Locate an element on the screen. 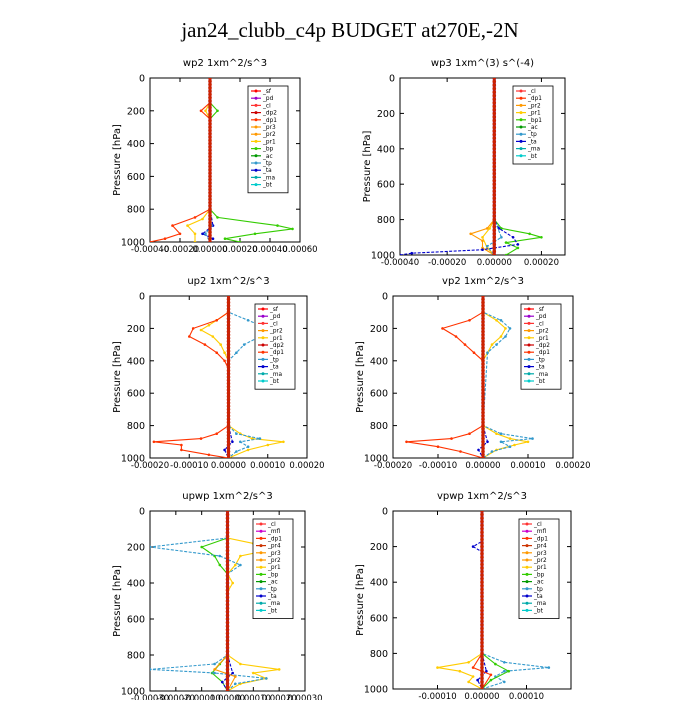 This screenshot has width=700, height=705. y-axis-label: Pressure [hPa] is located at coordinates (117, 601).